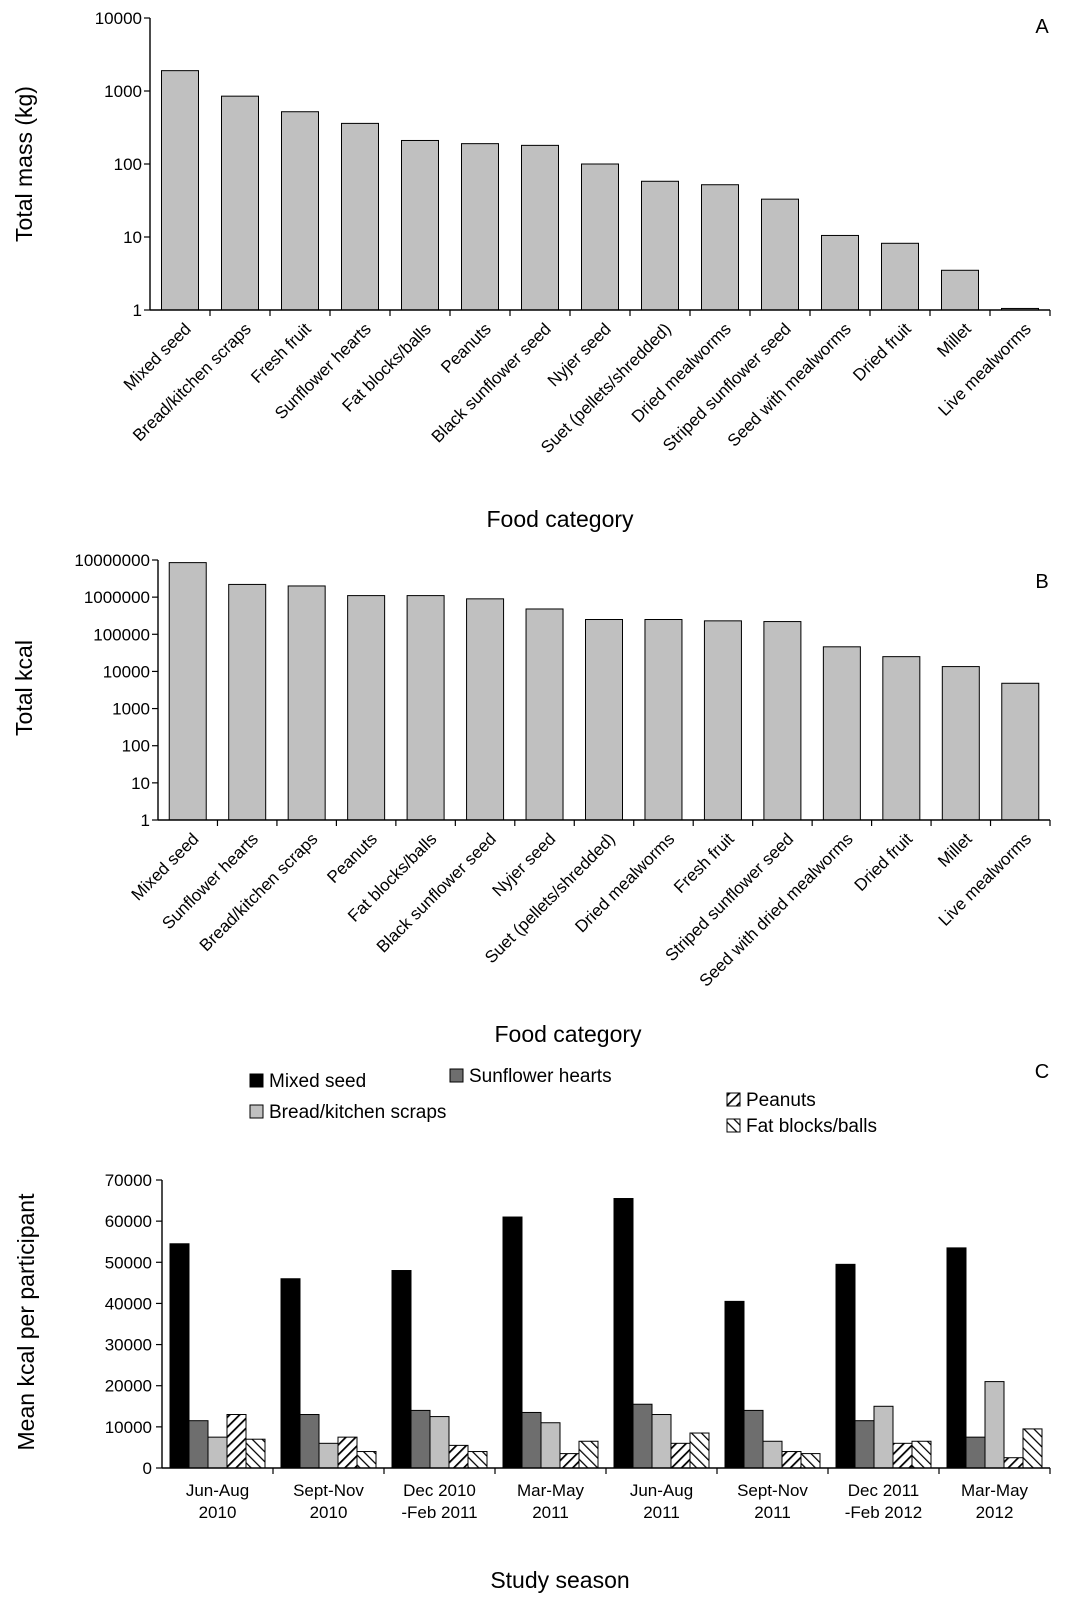 The width and height of the screenshot is (1077, 1597). Describe the element at coordinates (540, 227) in the screenshot. I see `panel-a-bar-black-sunflower-seed` at that location.